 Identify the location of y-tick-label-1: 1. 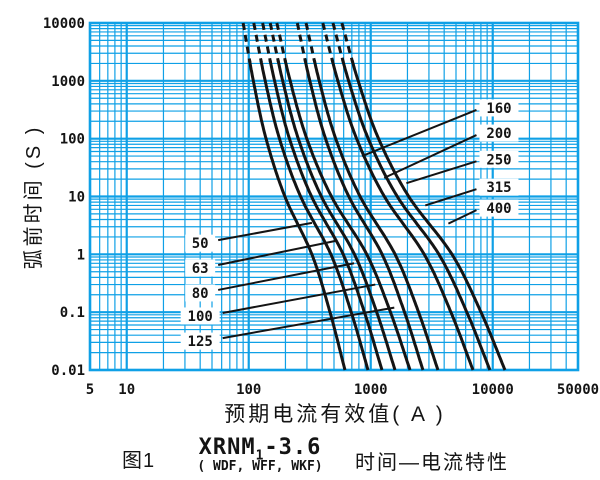
(81, 255).